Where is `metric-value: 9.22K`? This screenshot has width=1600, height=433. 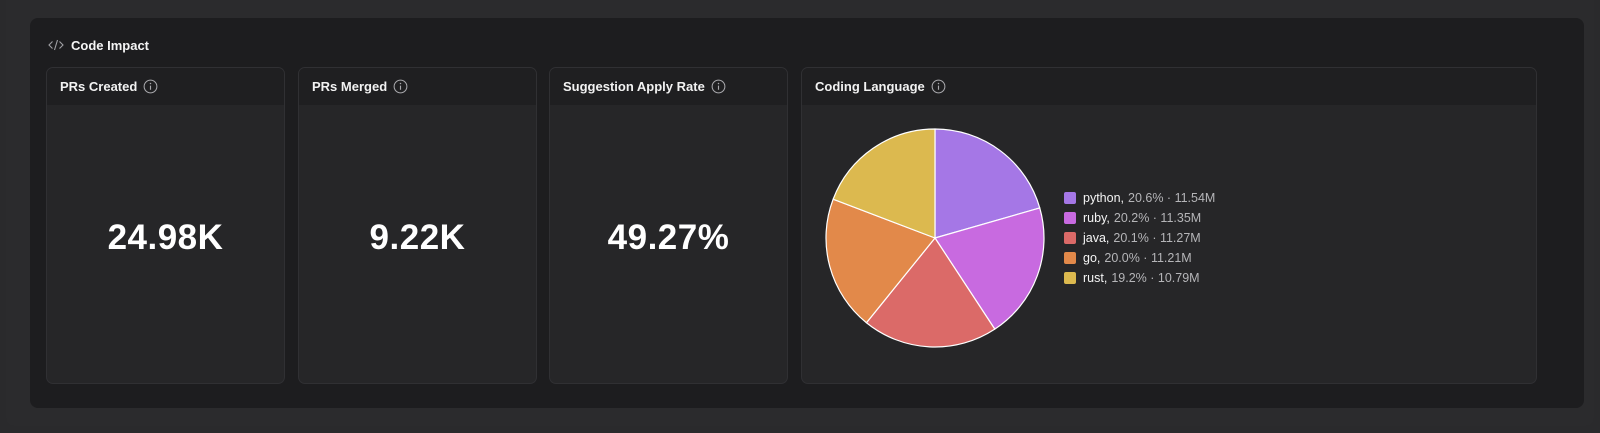
metric-value: 9.22K is located at coordinates (417, 237).